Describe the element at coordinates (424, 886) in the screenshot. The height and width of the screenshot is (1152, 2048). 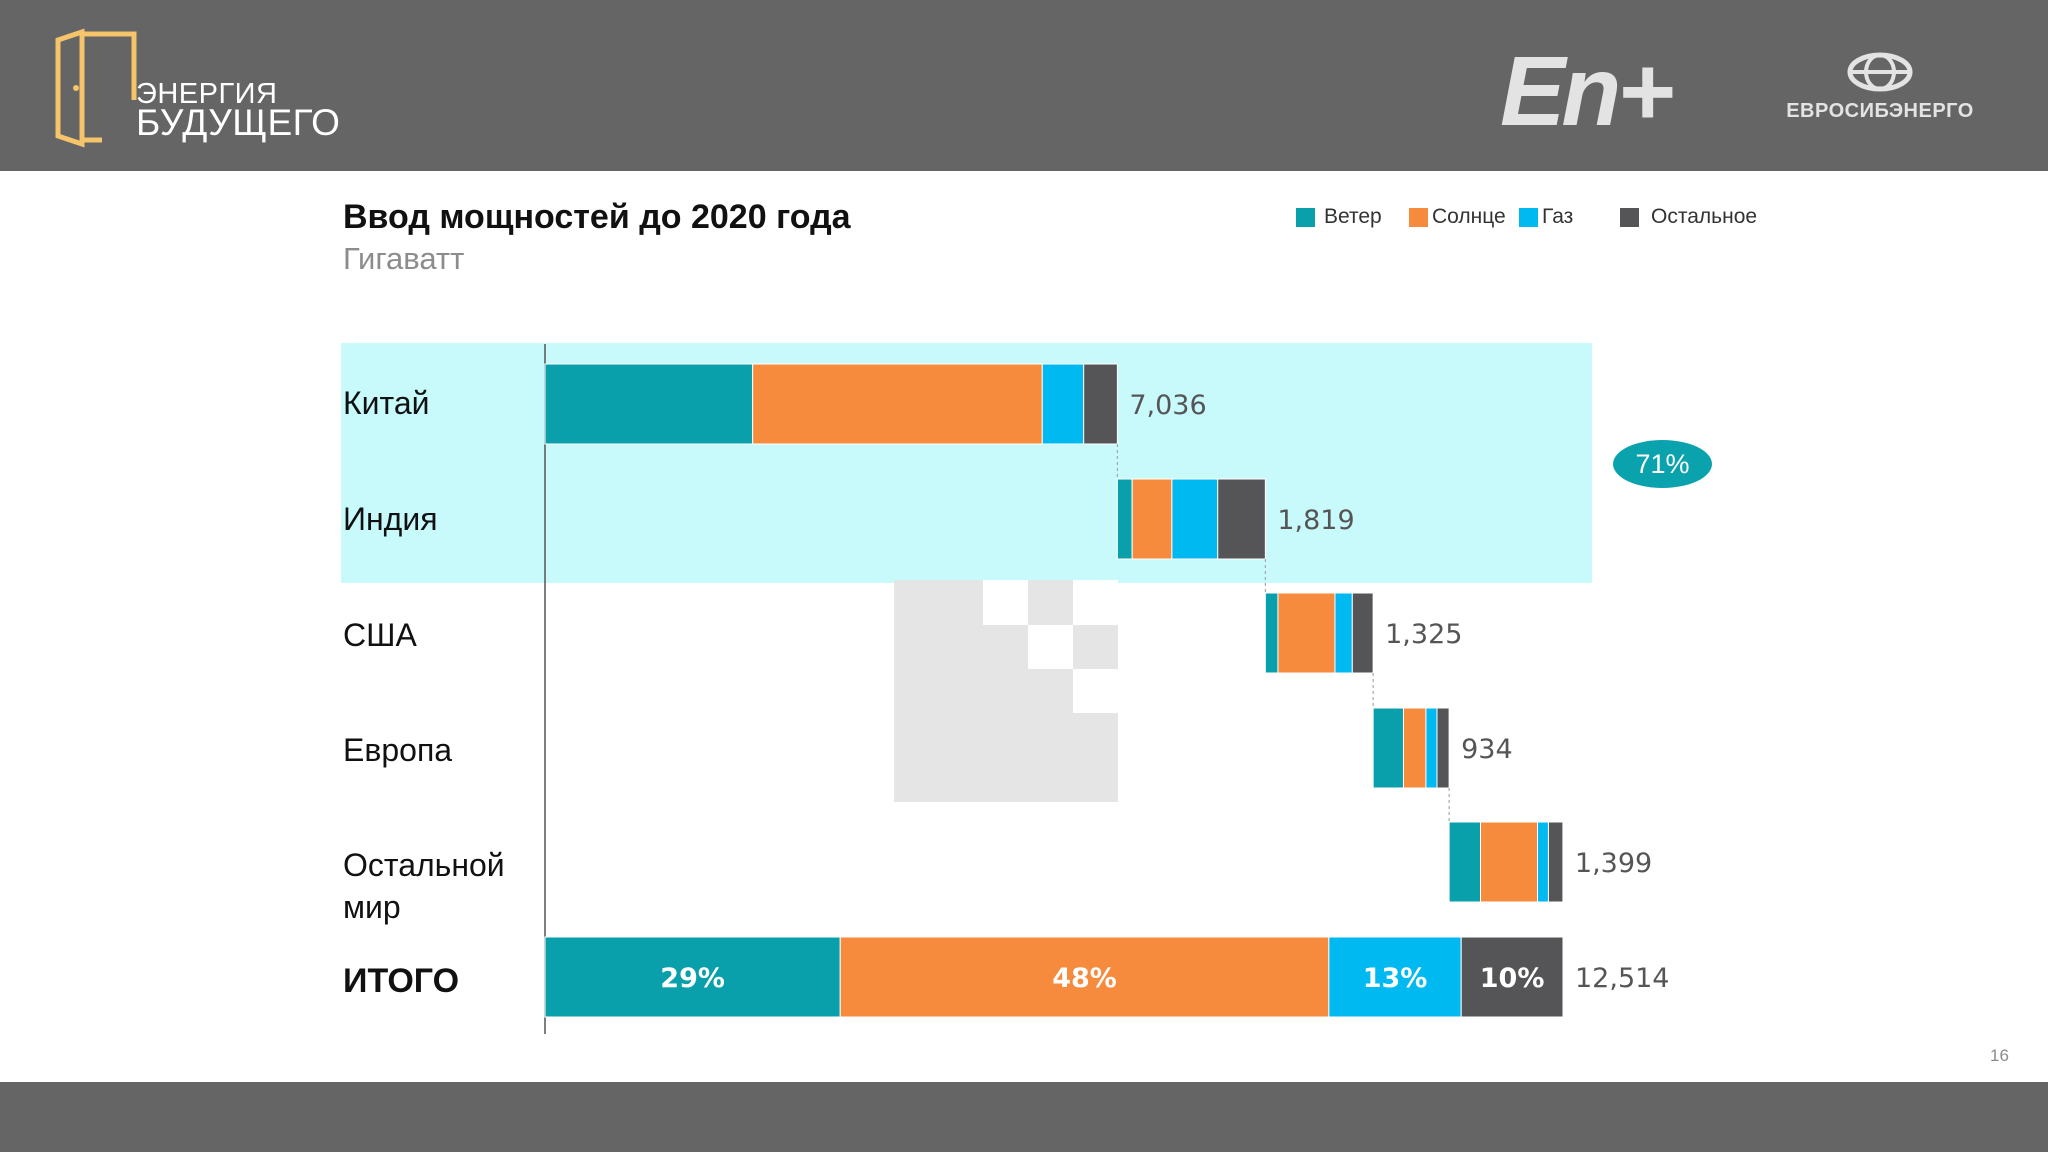
I see `category-label-rest-of-world: Остальной мир` at that location.